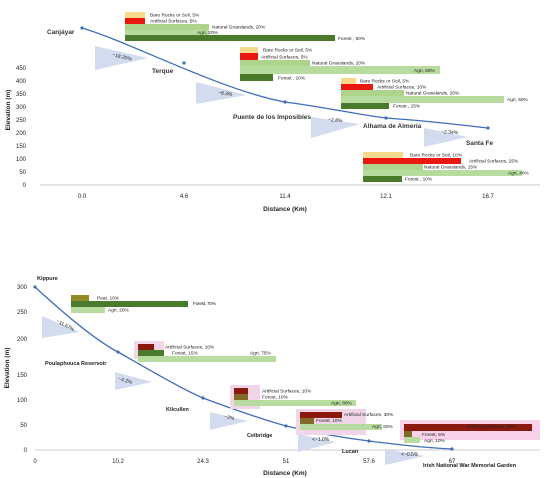 The height and width of the screenshot is (478, 550). What do you see at coordinates (22, 313) in the screenshot?
I see `bottom-ytick-5: 250` at bounding box center [22, 313].